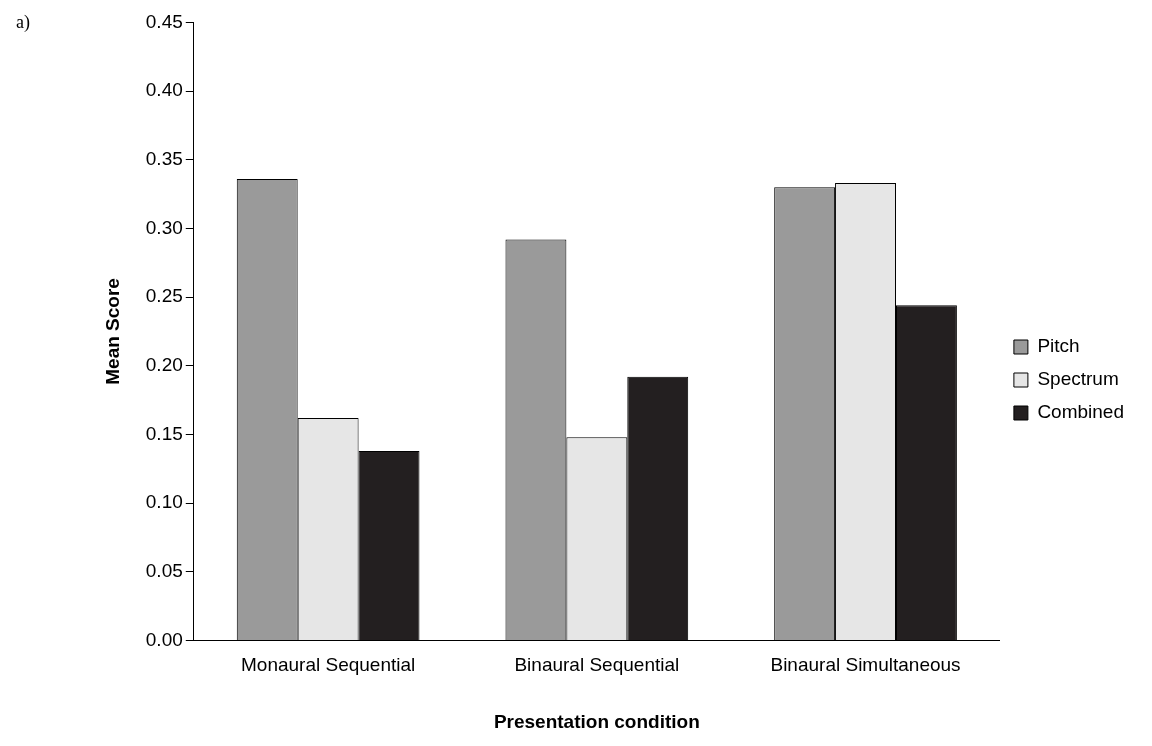 The image size is (1152, 746). Describe the element at coordinates (23, 22) in the screenshot. I see `text: a)` at that location.